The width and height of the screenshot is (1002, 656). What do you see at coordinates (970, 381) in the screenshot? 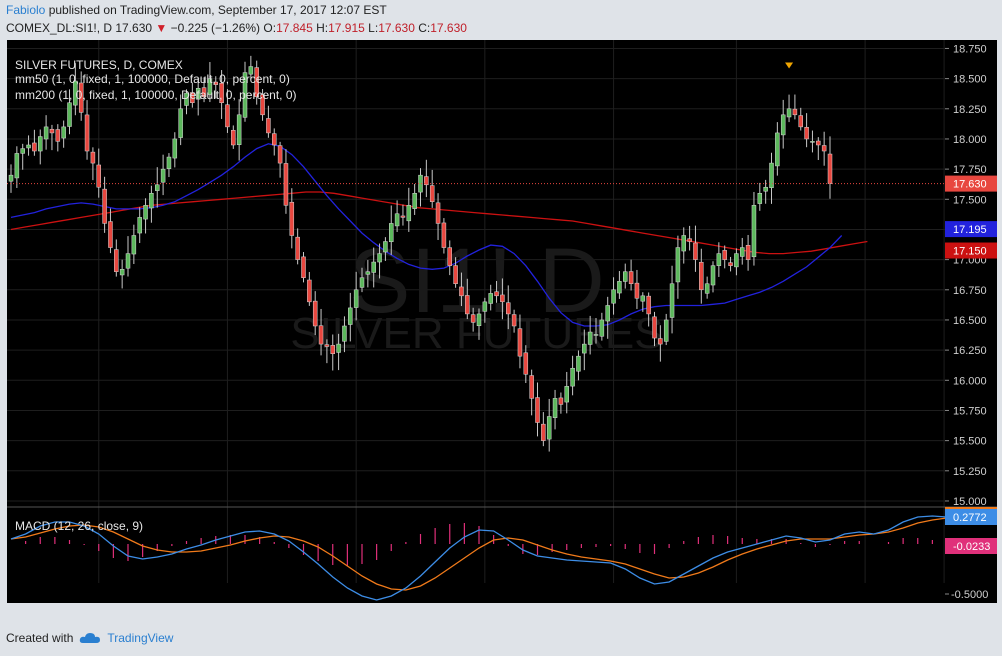
I see `price-tick-label: 16.000` at bounding box center [970, 381].